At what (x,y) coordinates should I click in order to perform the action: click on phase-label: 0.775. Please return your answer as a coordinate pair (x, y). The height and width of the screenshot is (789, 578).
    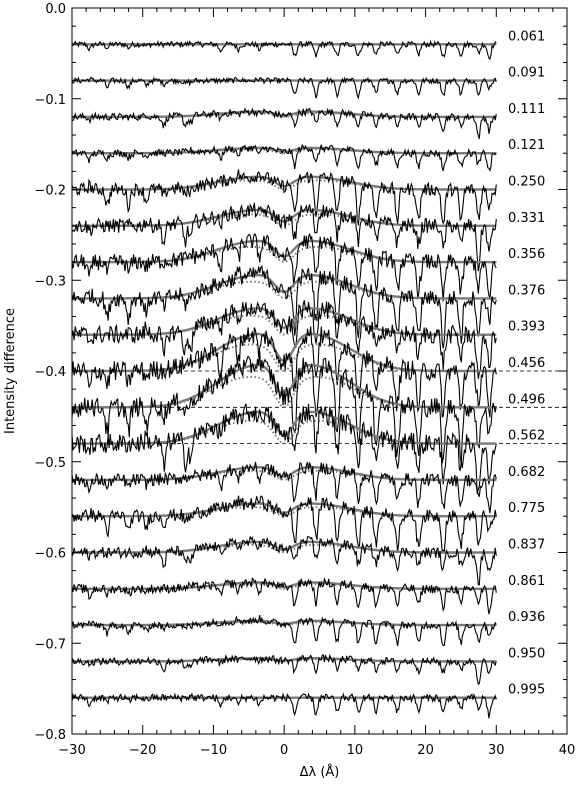
    Looking at the image, I should click on (526, 508).